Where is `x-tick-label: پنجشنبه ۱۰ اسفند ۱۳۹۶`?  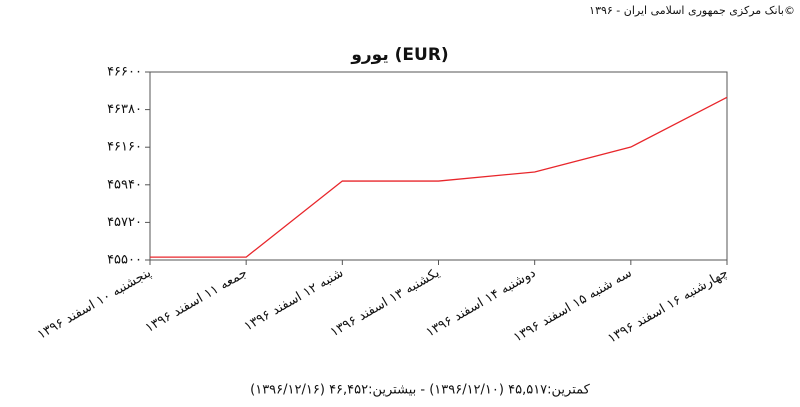
x-tick-label: پنجشنبه ۱۰ اسفند ۱۳۹۶ is located at coordinates (94, 303).